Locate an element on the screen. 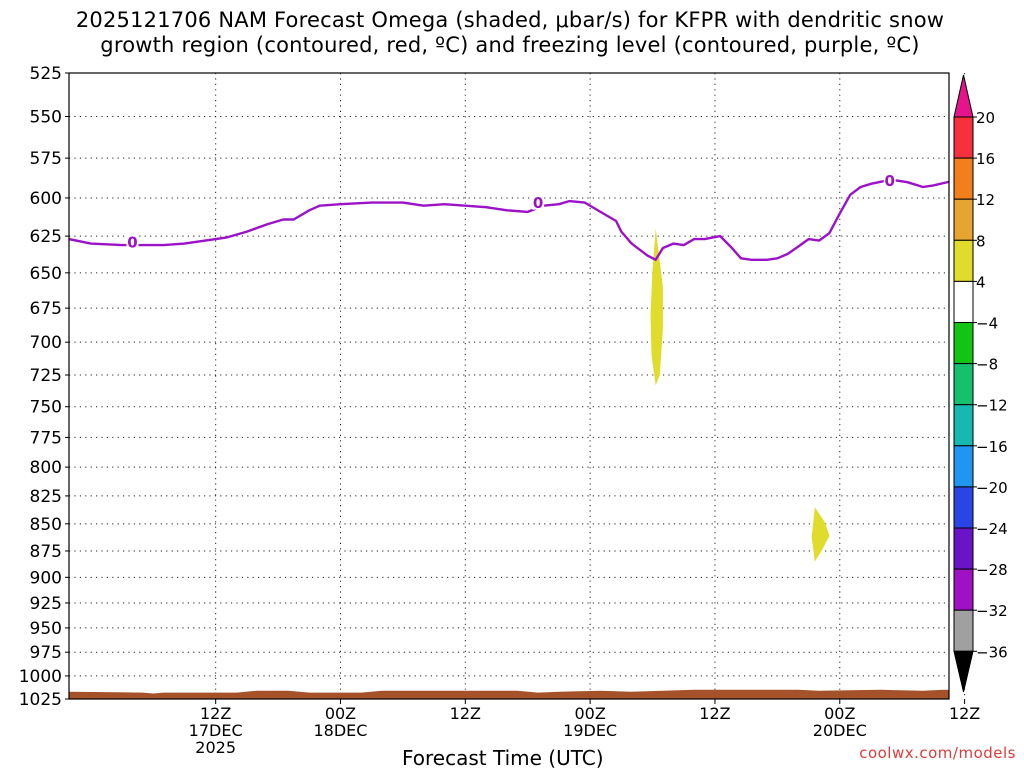 The height and width of the screenshot is (770, 1024). colorbar-label: −36 is located at coordinates (992, 652).